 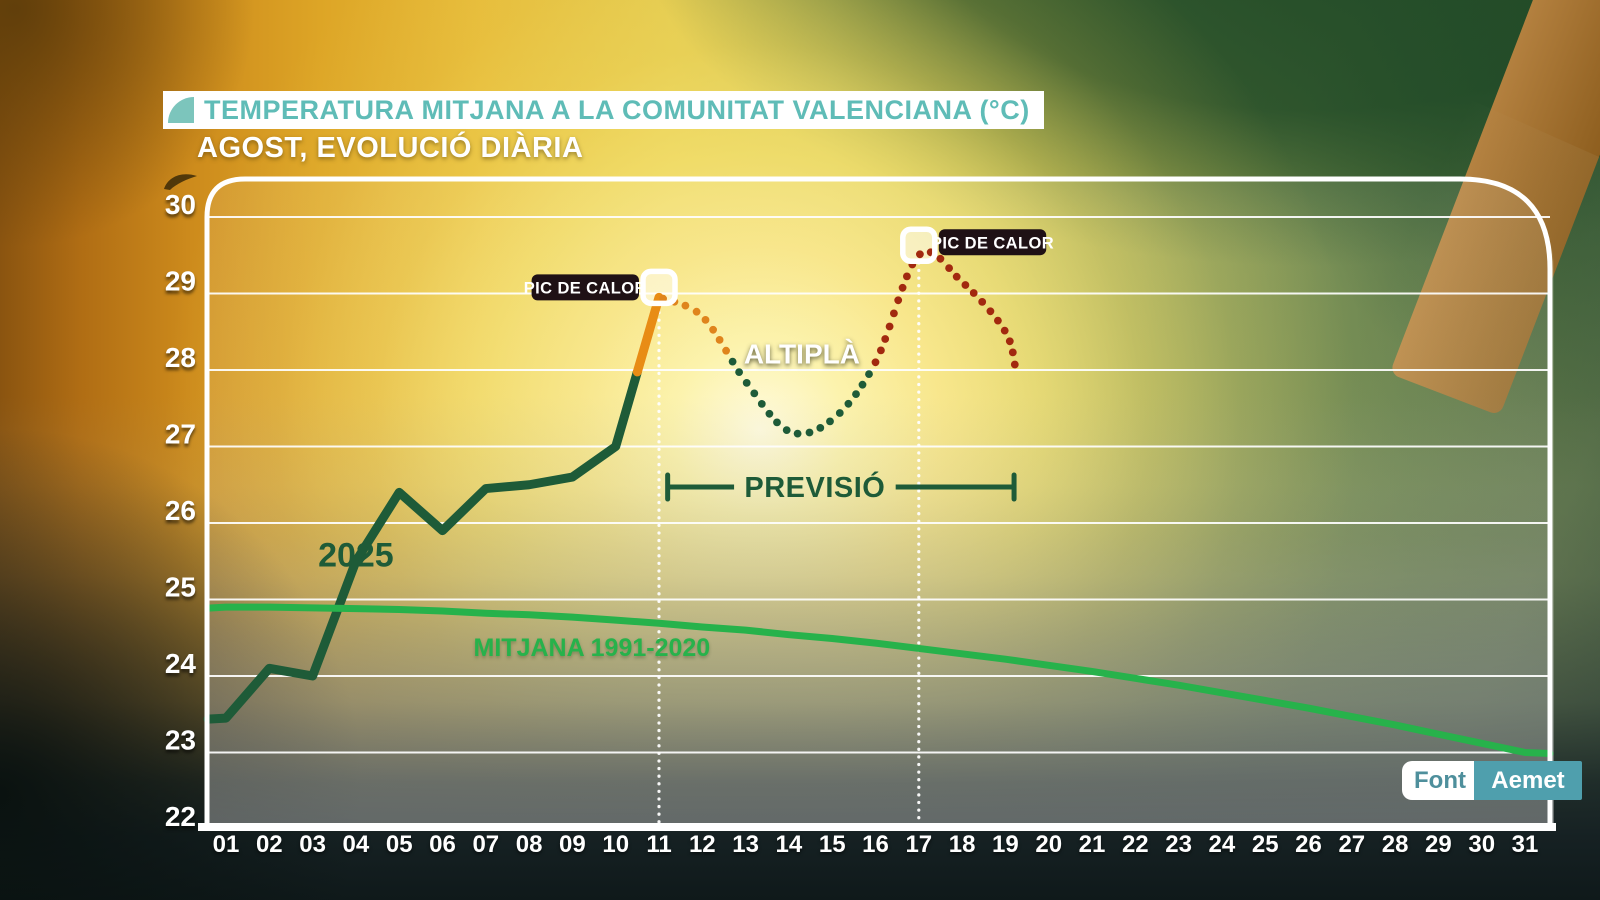 What do you see at coordinates (1178, 844) in the screenshot?
I see `x-axis-label: 23` at bounding box center [1178, 844].